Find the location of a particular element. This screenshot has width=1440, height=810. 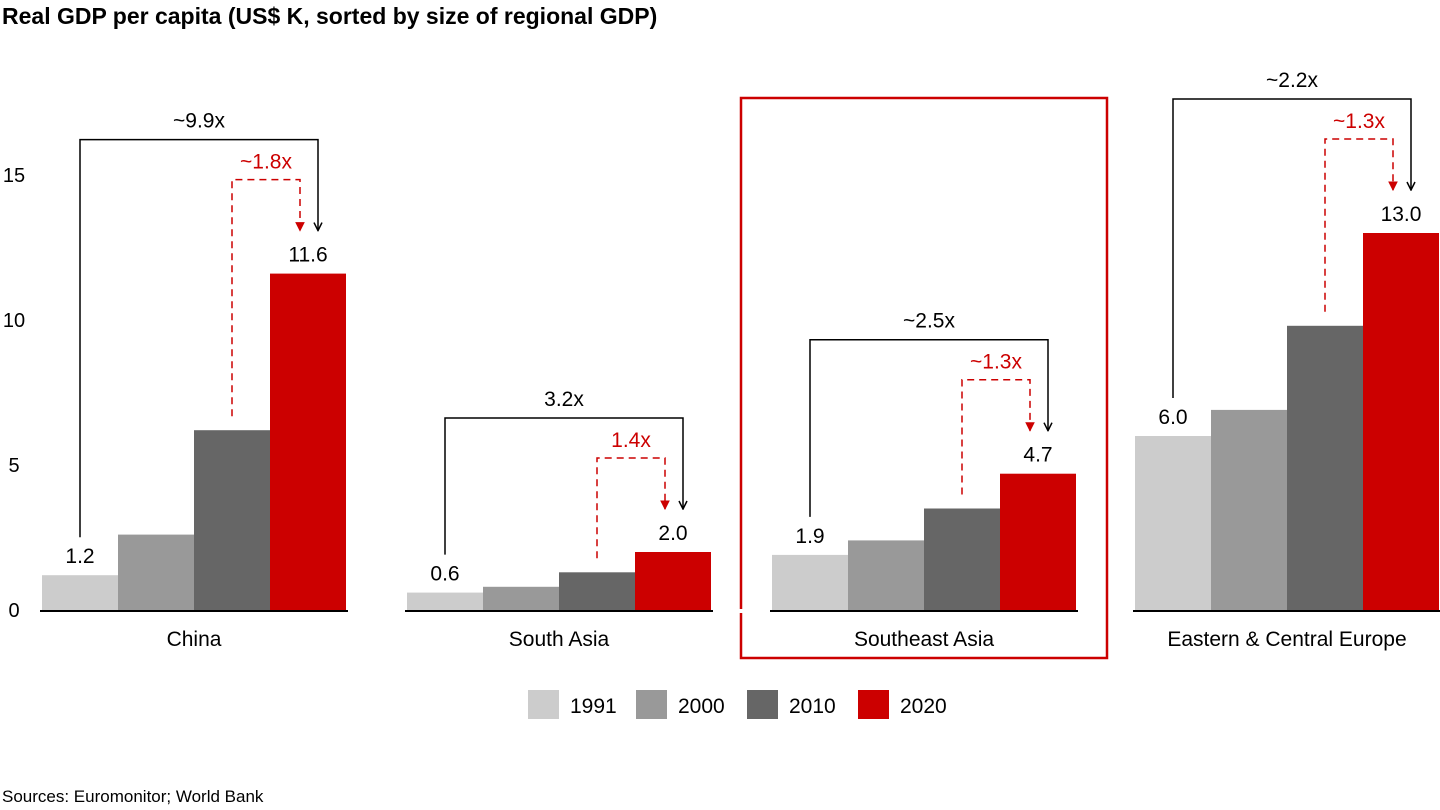

growth-label-black: ~2.5x is located at coordinates (929, 321).